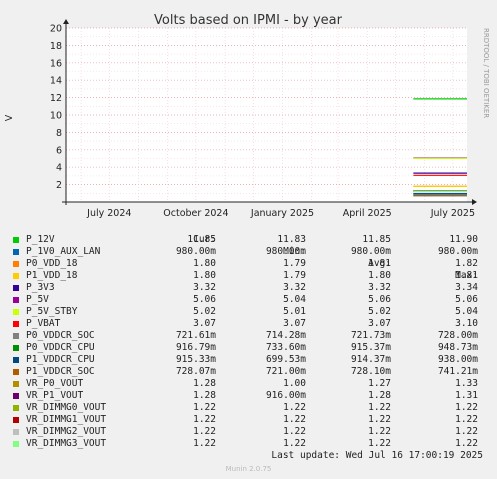  What do you see at coordinates (294, 251) in the screenshot?
I see `legend-col-min: Min:` at bounding box center [294, 251].